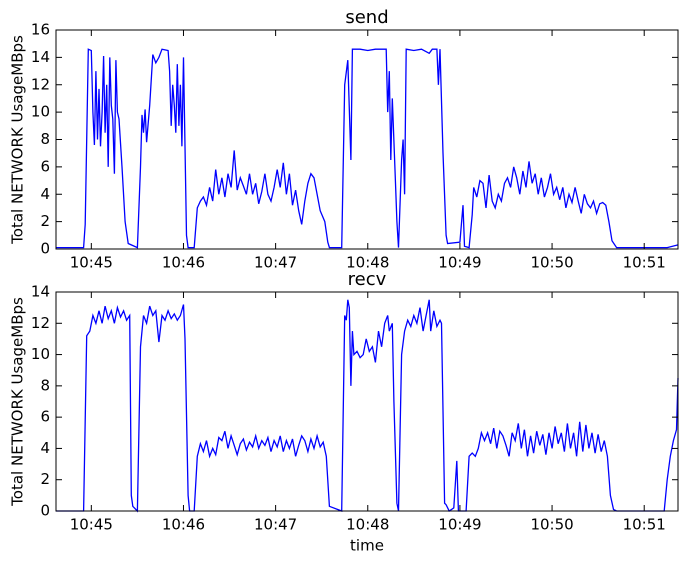  I want to click on x-axis-label: time, so click(367, 546).